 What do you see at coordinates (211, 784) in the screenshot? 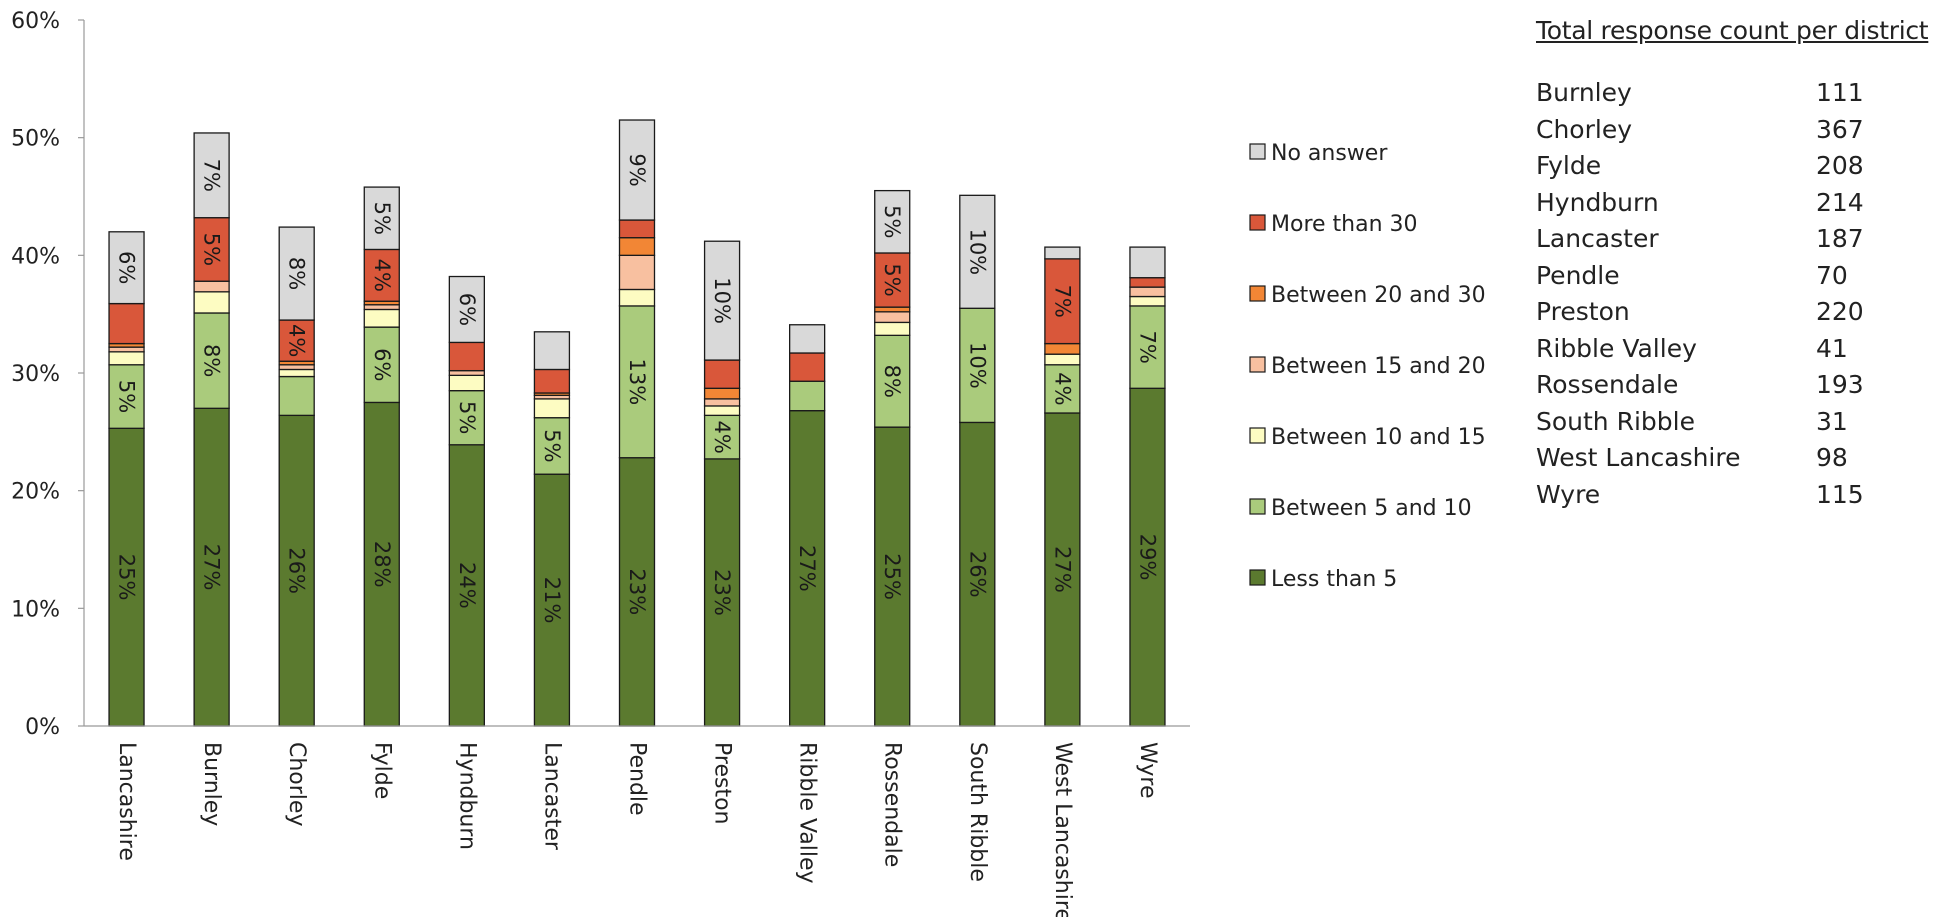
I see `x-tick-label: Burnley` at bounding box center [211, 784].